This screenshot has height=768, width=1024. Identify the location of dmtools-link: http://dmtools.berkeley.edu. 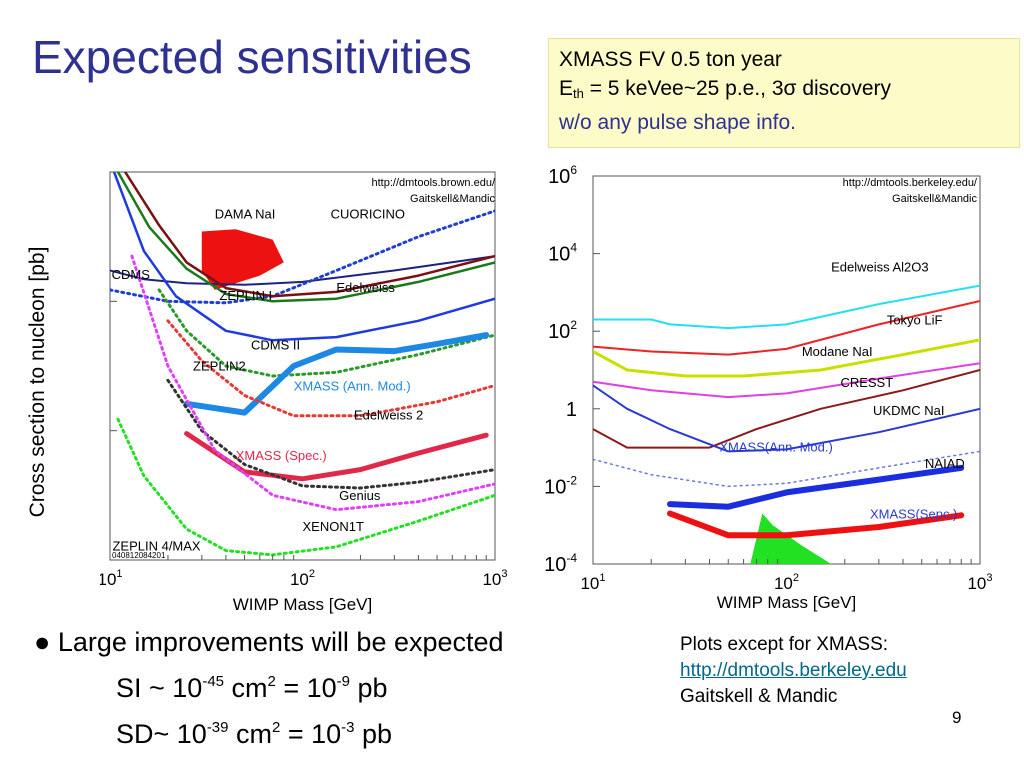
(793, 670).